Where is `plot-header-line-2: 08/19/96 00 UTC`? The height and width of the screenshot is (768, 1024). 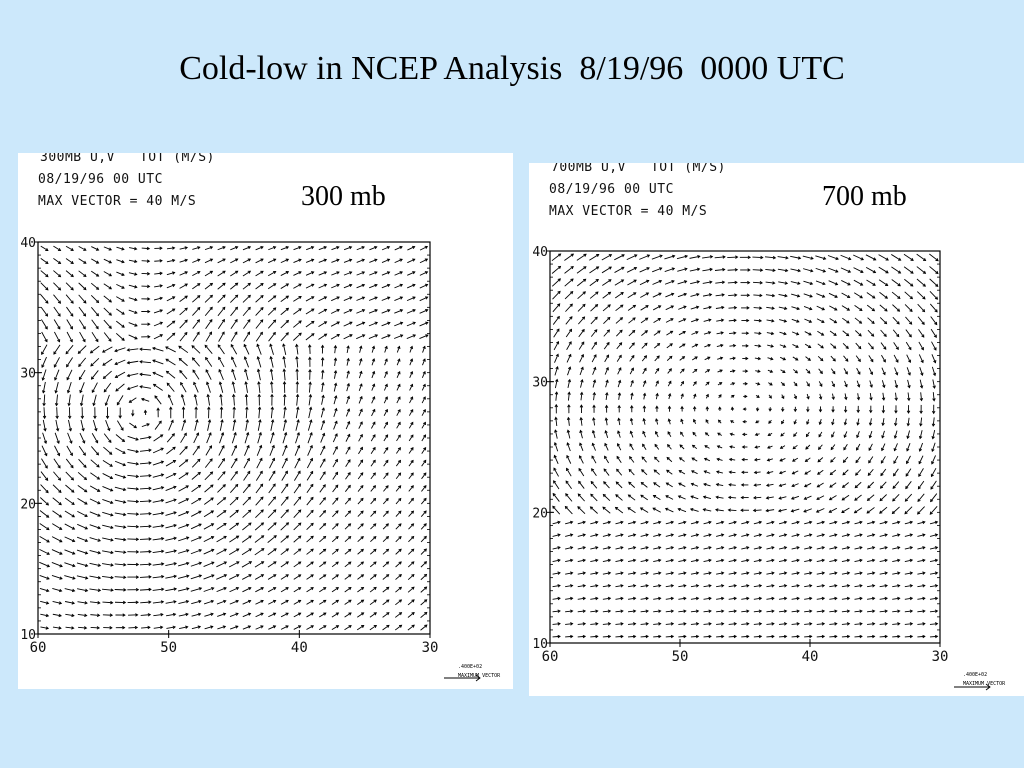
plot-header-line-2: 08/19/96 00 UTC is located at coordinates (611, 189).